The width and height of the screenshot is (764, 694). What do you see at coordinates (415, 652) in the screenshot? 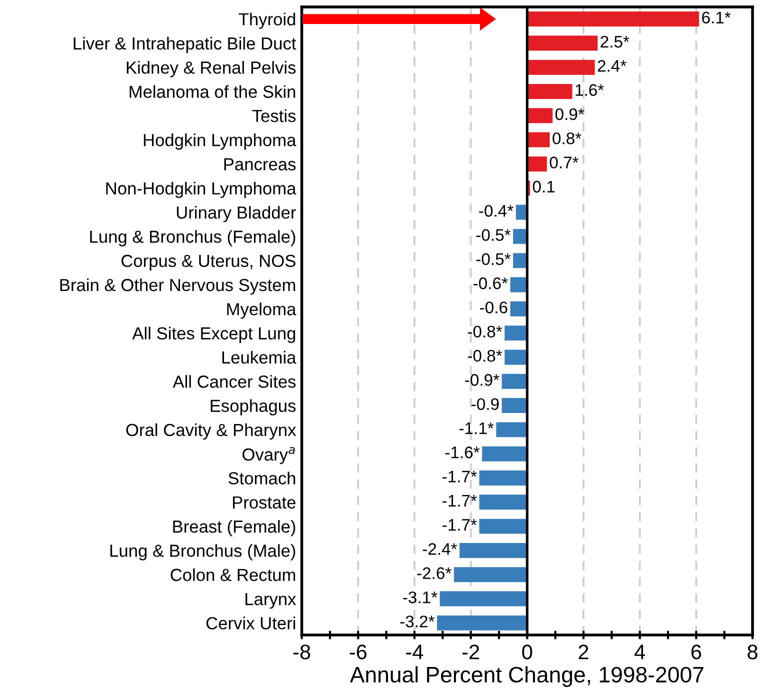
I see `x-tick-label: -4` at bounding box center [415, 652].